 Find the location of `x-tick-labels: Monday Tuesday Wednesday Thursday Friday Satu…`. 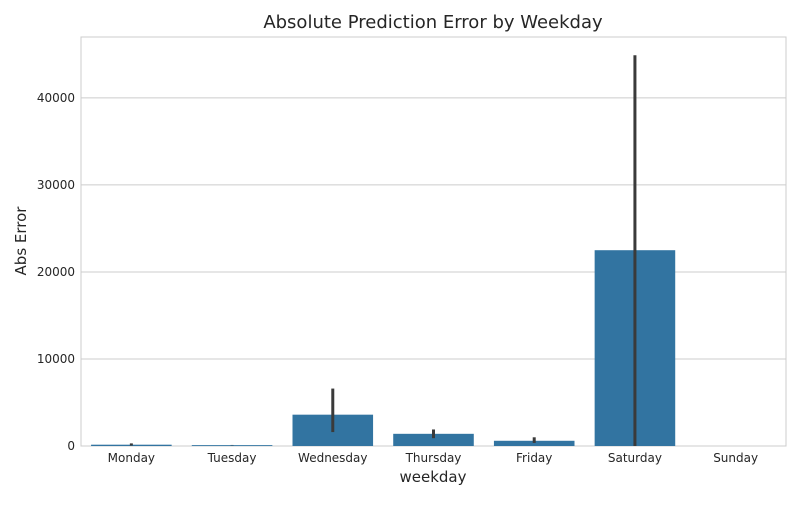

x-tick-labels: Monday Tuesday Wednesday Thursday Friday Satu… is located at coordinates (433, 458).